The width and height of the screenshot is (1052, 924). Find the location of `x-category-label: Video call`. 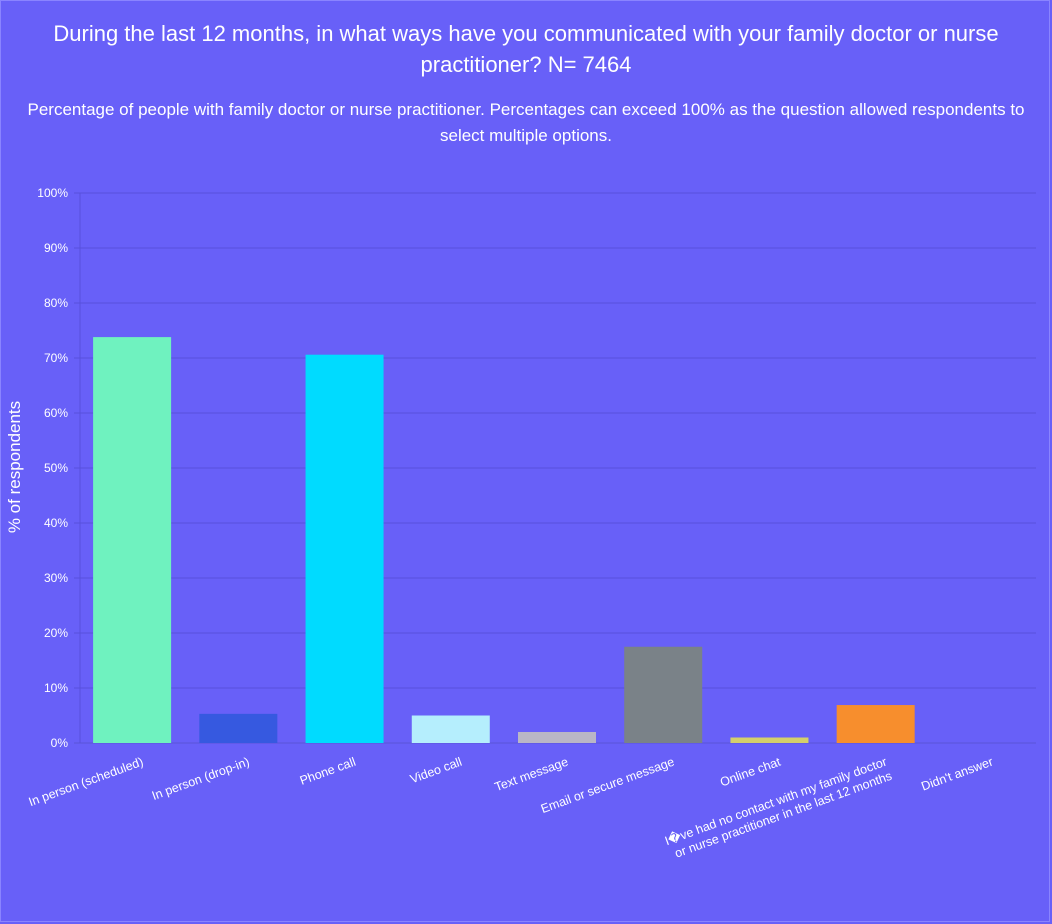

x-category-label: Video call is located at coordinates (436, 771).